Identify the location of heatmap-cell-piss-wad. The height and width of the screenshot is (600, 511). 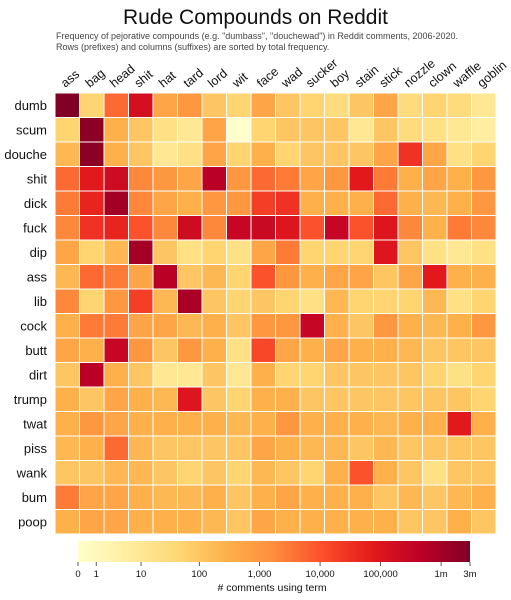
(288, 448).